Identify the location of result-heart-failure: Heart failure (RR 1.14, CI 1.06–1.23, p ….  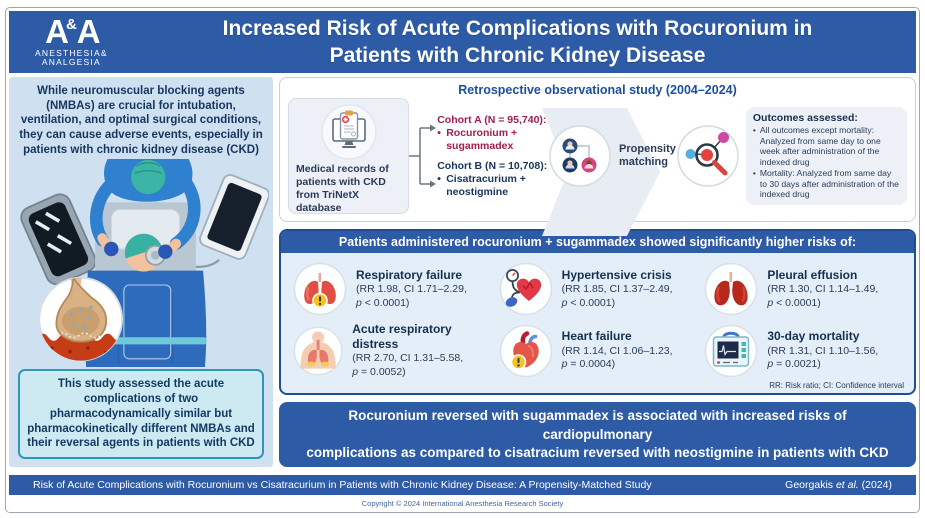
(598, 351).